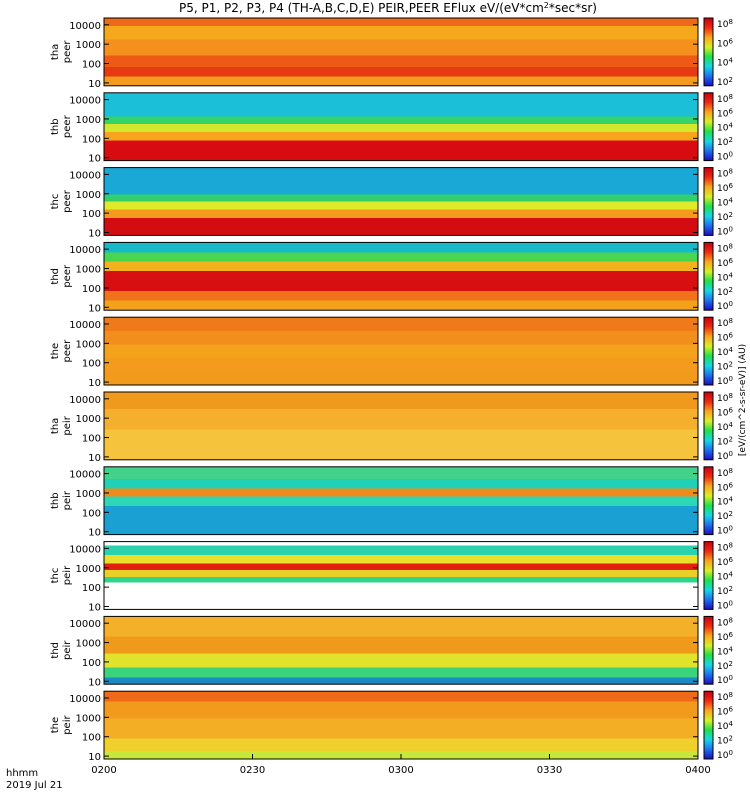  I want to click on x-tick-label: 0400, so click(697, 770).